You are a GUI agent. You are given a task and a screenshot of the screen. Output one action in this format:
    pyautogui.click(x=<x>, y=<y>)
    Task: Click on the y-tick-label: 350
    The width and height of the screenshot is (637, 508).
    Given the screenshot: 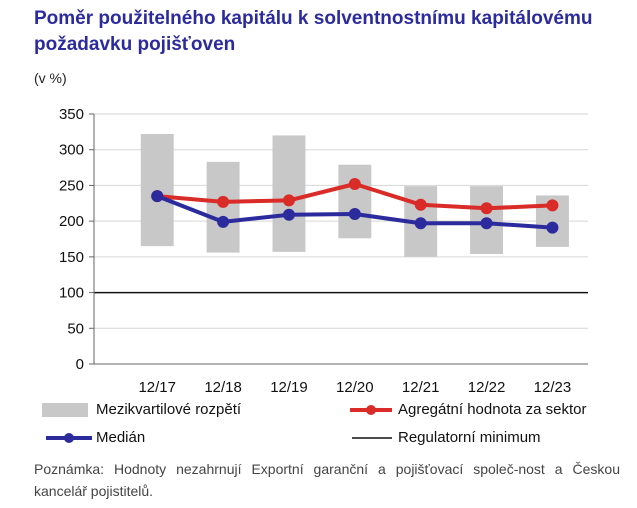 What is the action you would take?
    pyautogui.click(x=71, y=114)
    